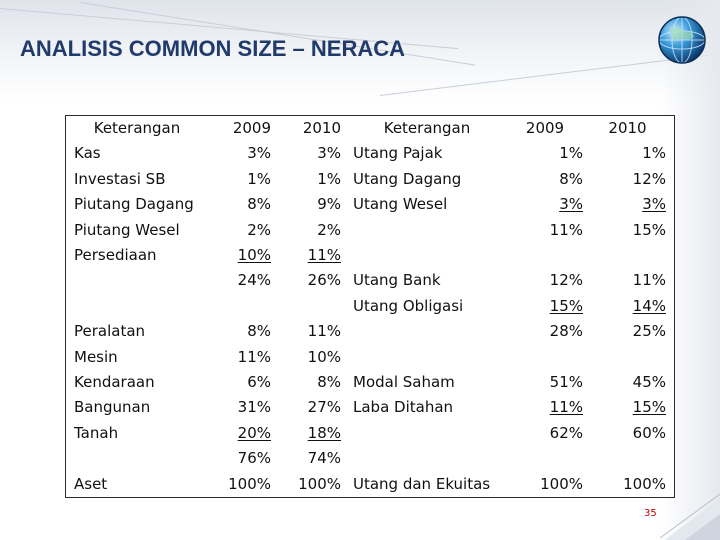 The width and height of the screenshot is (720, 540). Describe the element at coordinates (400, 204) in the screenshot. I see `table-cell: Utang Wesel` at that location.